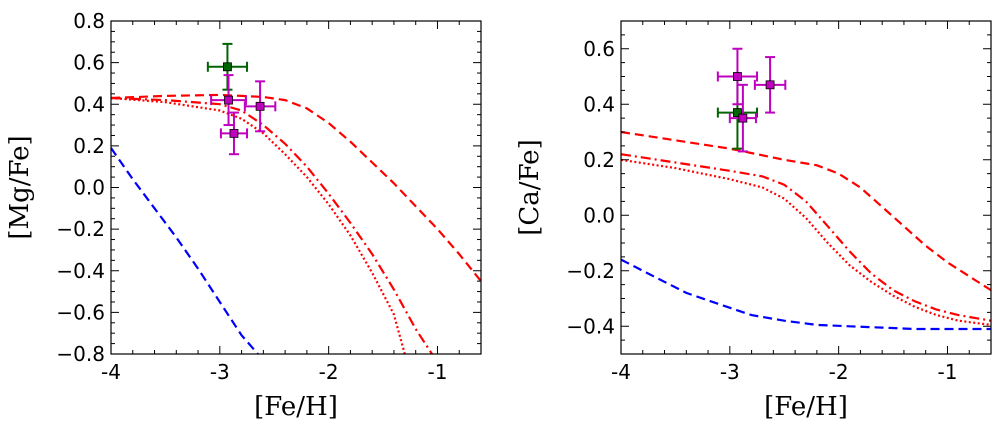 The height and width of the screenshot is (432, 999). I want to click on series-line-red-dotted, so click(806, 242).